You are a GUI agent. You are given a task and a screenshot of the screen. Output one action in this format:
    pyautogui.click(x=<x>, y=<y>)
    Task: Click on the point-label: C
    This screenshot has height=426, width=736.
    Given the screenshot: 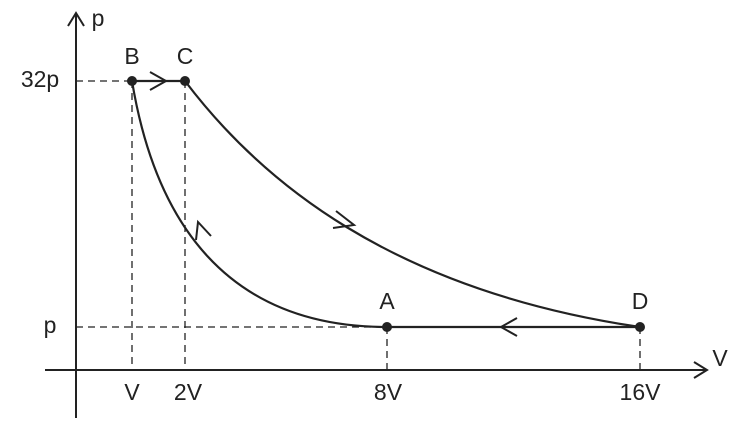 What is the action you would take?
    pyautogui.click(x=185, y=56)
    